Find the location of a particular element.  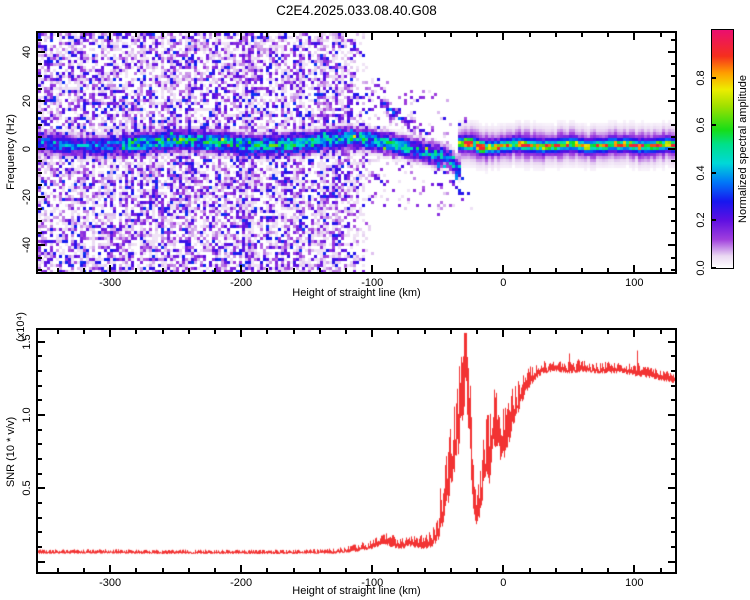

colorbar-tick-label: 0.0 is located at coordinates (701, 268).